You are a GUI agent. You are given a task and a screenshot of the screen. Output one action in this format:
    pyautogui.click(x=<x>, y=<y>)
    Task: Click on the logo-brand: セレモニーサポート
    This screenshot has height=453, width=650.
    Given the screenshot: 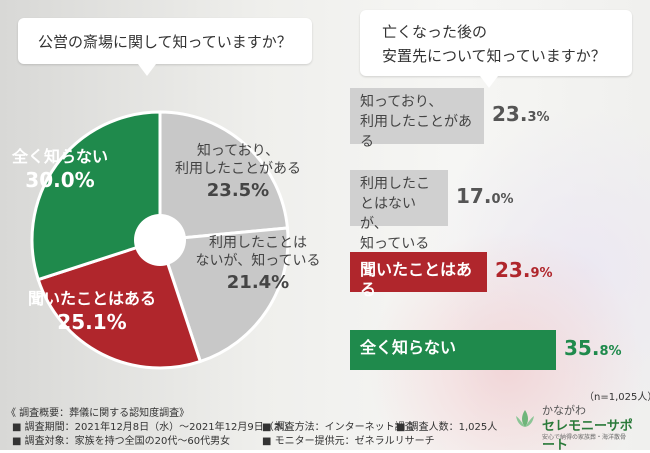 What is the action you would take?
    pyautogui.click(x=587, y=436)
    